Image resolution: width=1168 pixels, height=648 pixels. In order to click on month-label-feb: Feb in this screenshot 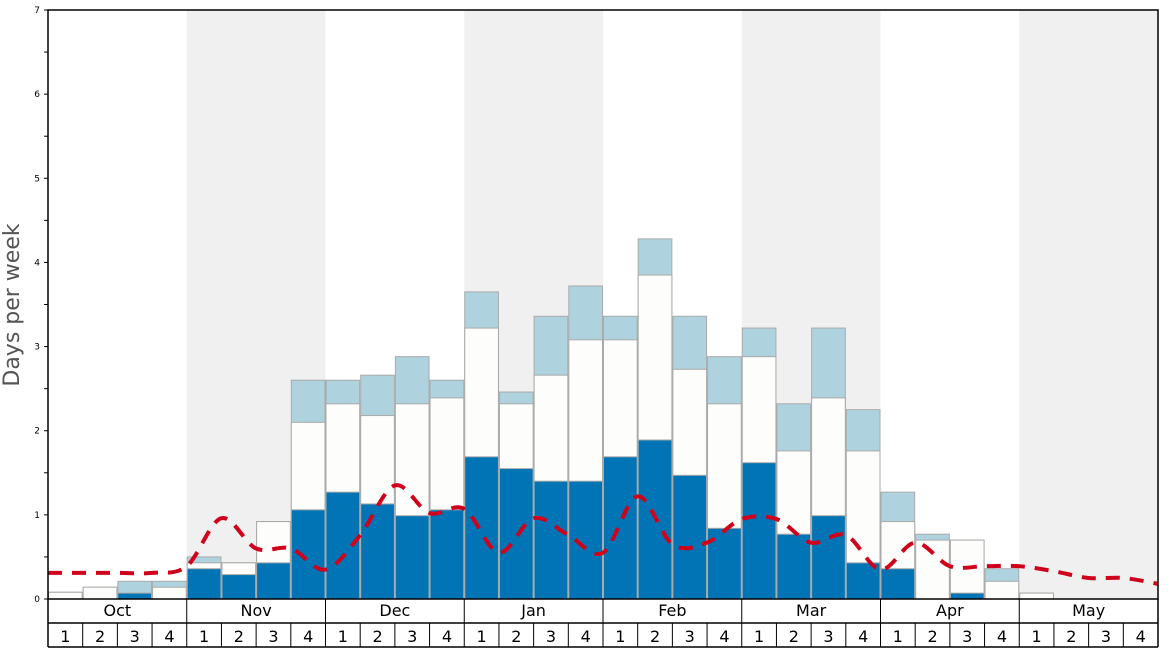, I will do `click(672, 610)`.